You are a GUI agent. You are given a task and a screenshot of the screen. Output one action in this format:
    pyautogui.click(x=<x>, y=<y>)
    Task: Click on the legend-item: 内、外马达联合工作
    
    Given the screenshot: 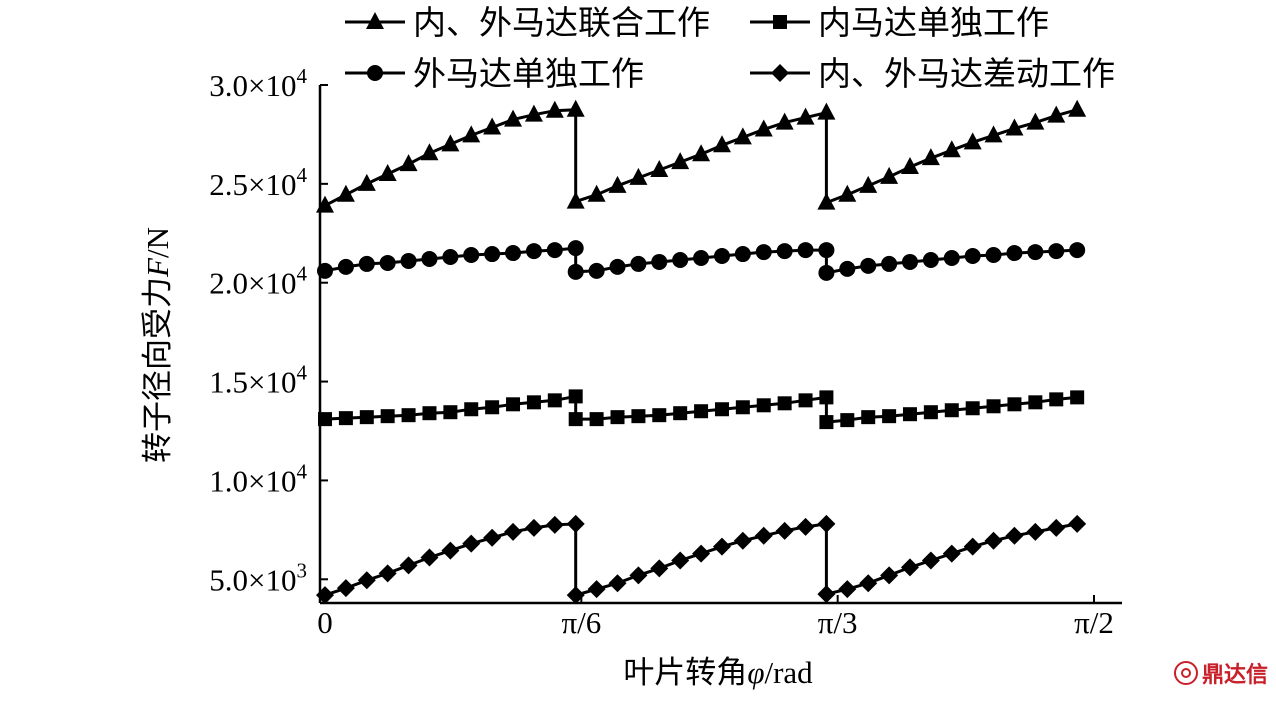 What is the action you would take?
    pyautogui.click(x=527, y=22)
    